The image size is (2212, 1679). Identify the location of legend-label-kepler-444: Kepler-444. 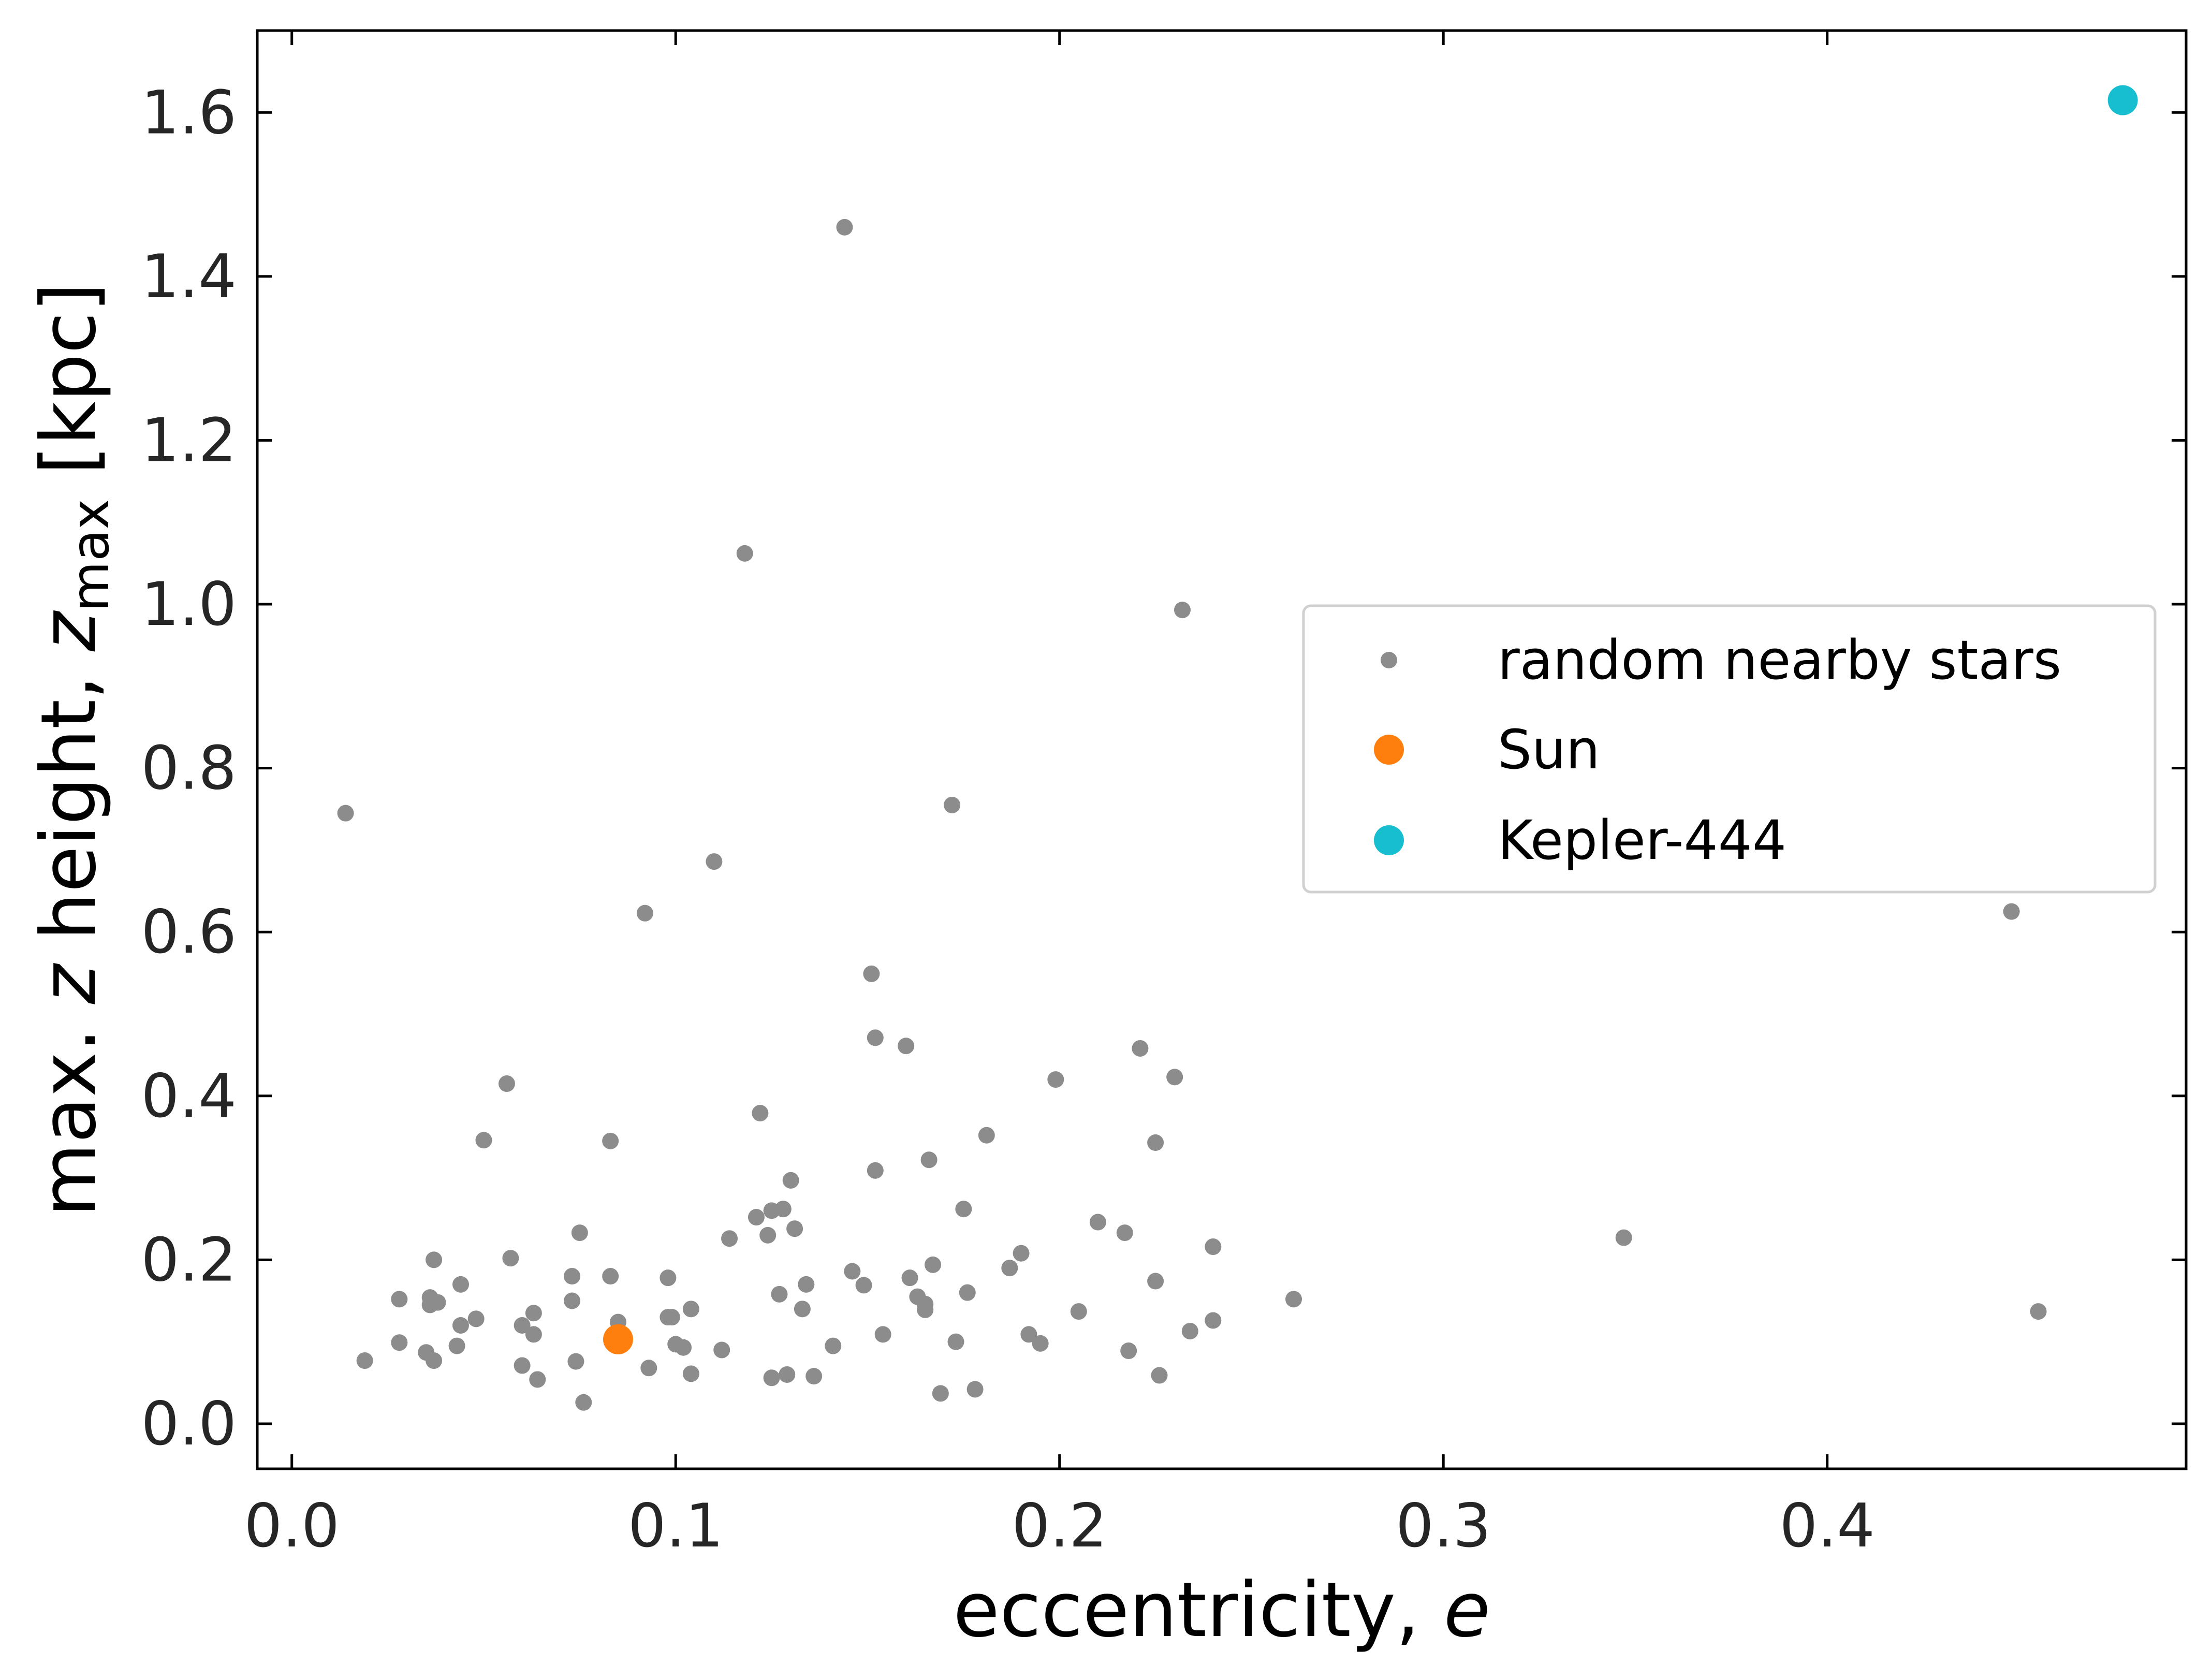
(1642, 840).